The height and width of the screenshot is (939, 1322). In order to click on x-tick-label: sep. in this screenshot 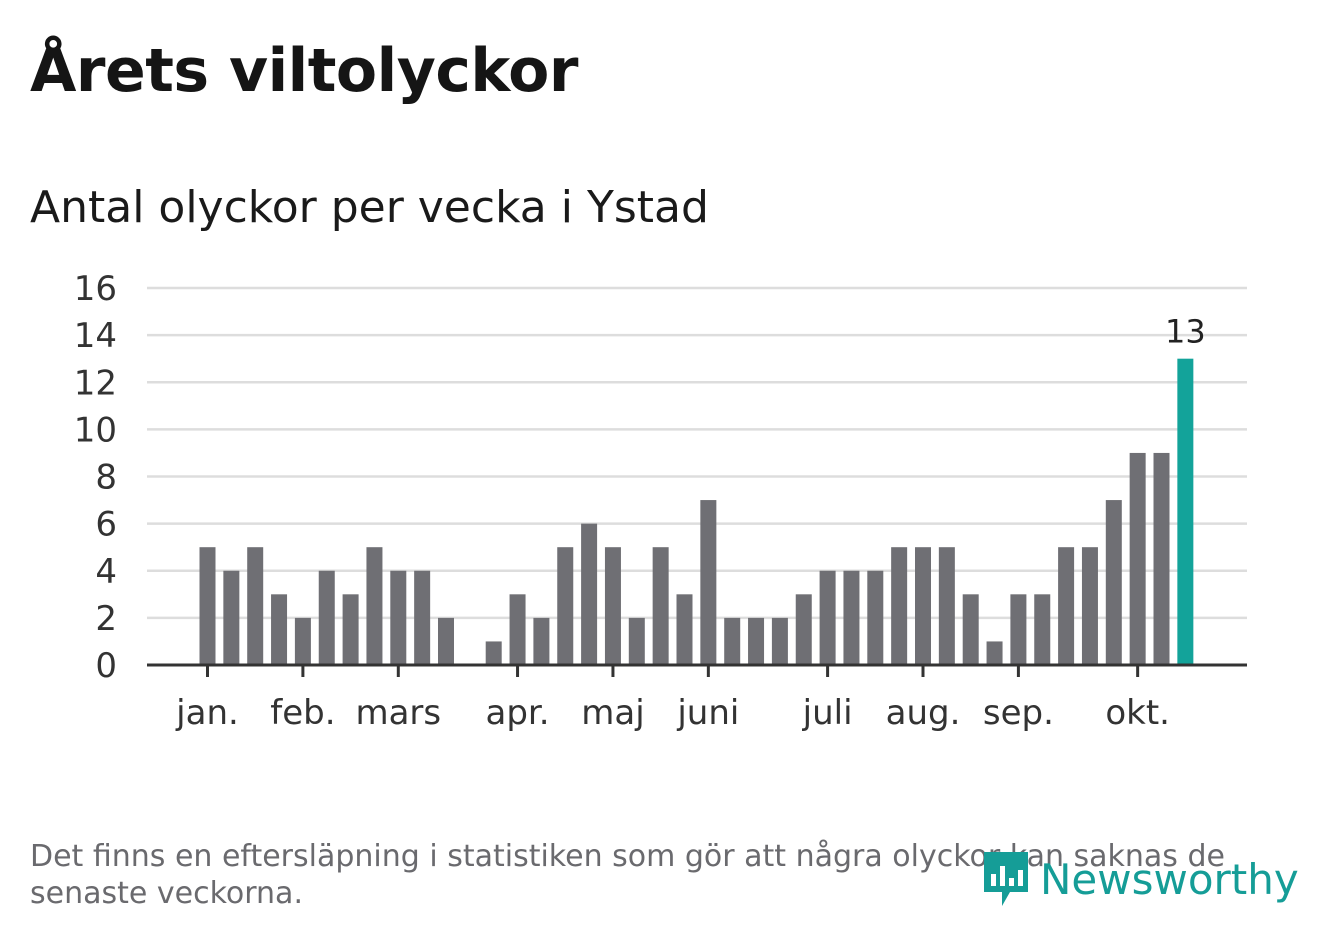, I will do `click(1018, 713)`.